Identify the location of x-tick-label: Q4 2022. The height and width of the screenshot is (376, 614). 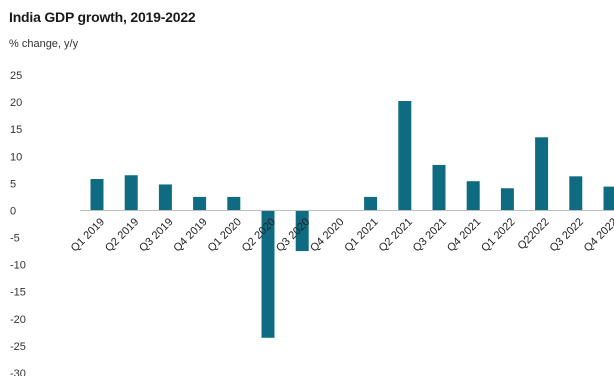
(598, 235).